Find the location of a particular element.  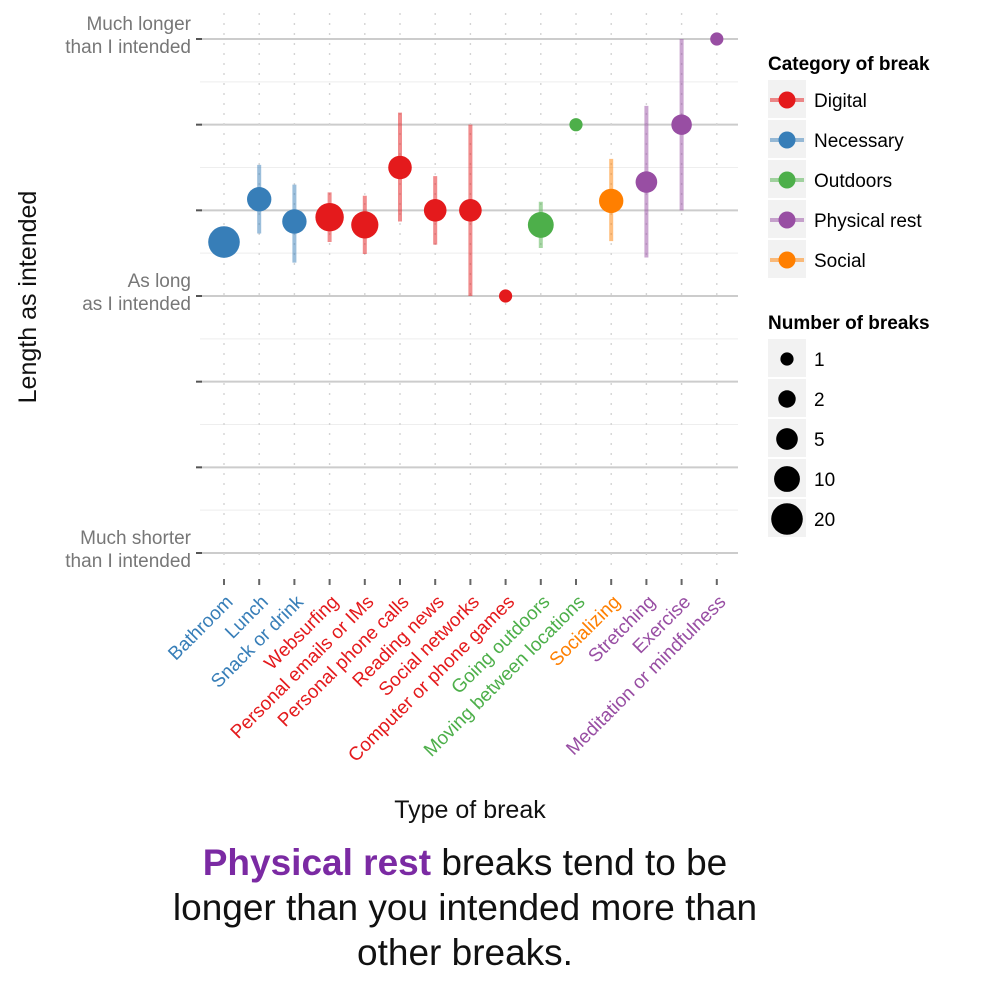

category-legend-title: Category of break is located at coordinates (849, 64).